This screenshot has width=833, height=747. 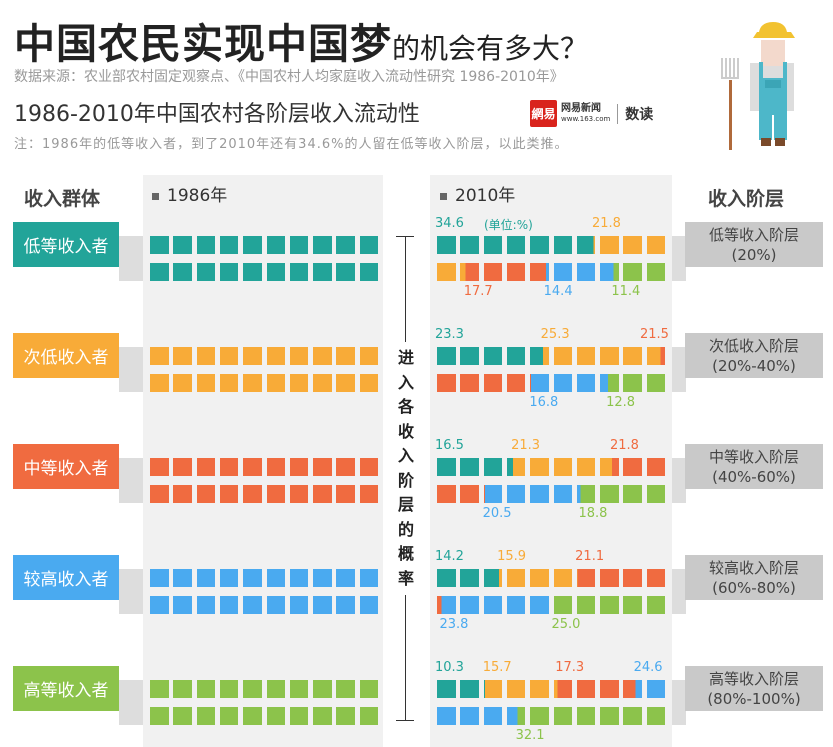 What do you see at coordinates (66, 244) in the screenshot?
I see `income-group-label: 低等收入者` at bounding box center [66, 244].